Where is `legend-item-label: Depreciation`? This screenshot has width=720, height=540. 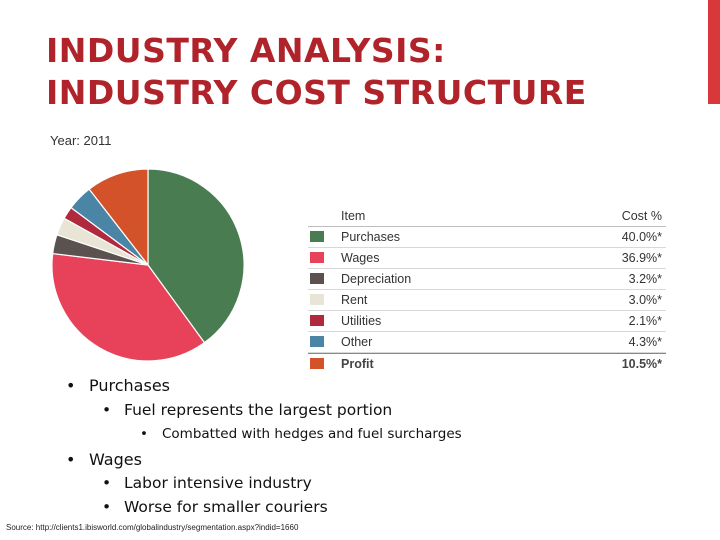
legend-item-label: Depreciation is located at coordinates (376, 279).